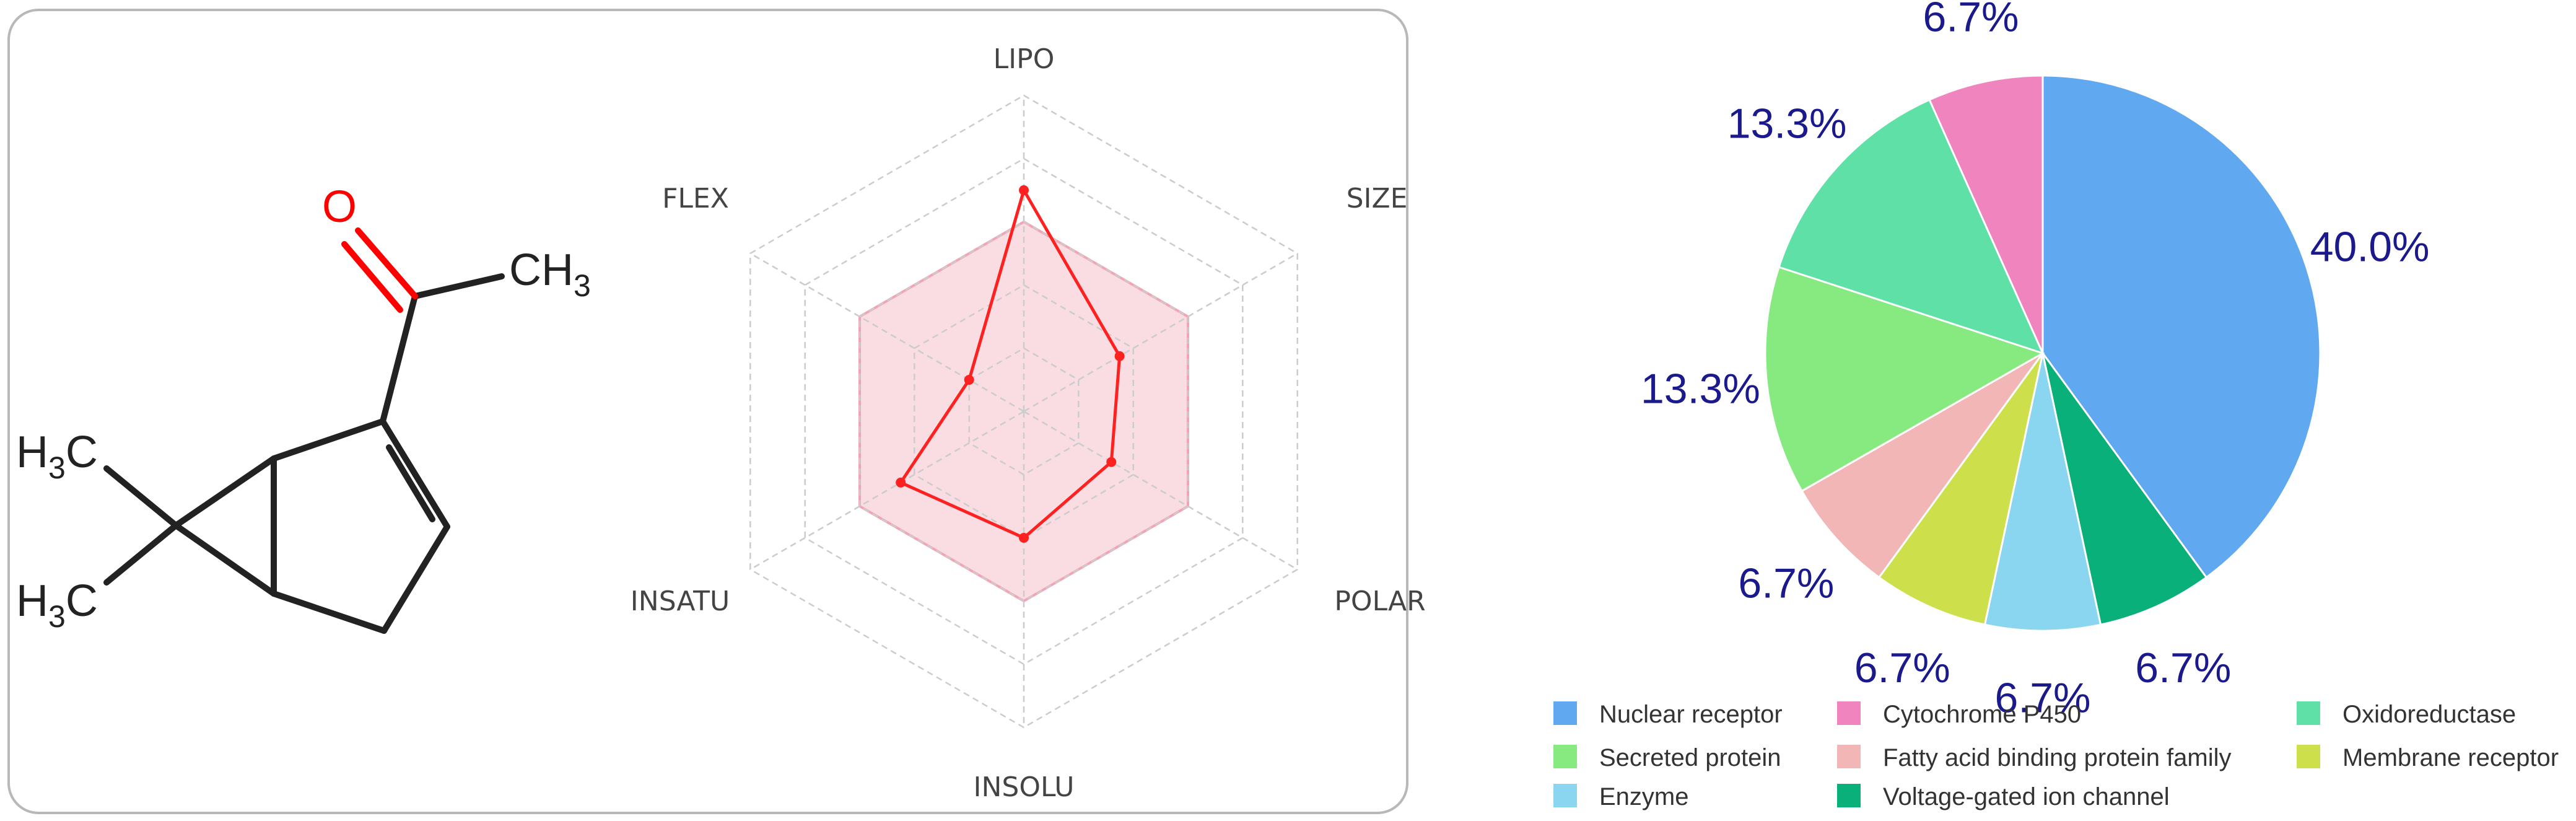 This screenshot has height=821, width=2576. I want to click on bond-c4-c5, so click(329, 612).